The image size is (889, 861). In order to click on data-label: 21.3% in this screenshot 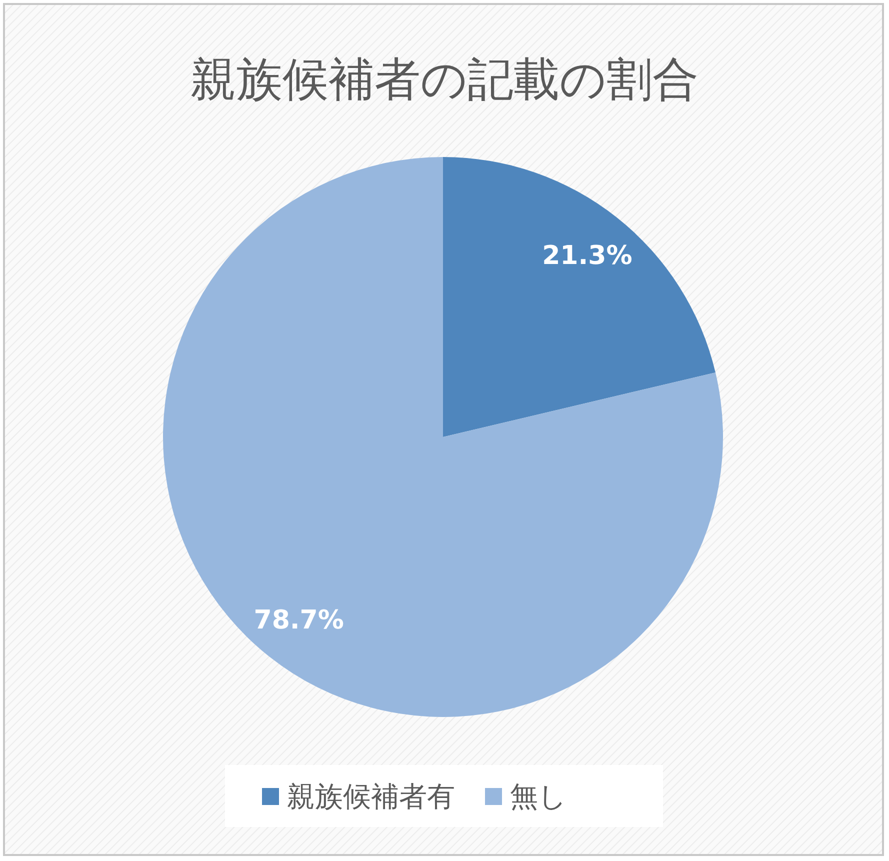, I will do `click(587, 255)`.